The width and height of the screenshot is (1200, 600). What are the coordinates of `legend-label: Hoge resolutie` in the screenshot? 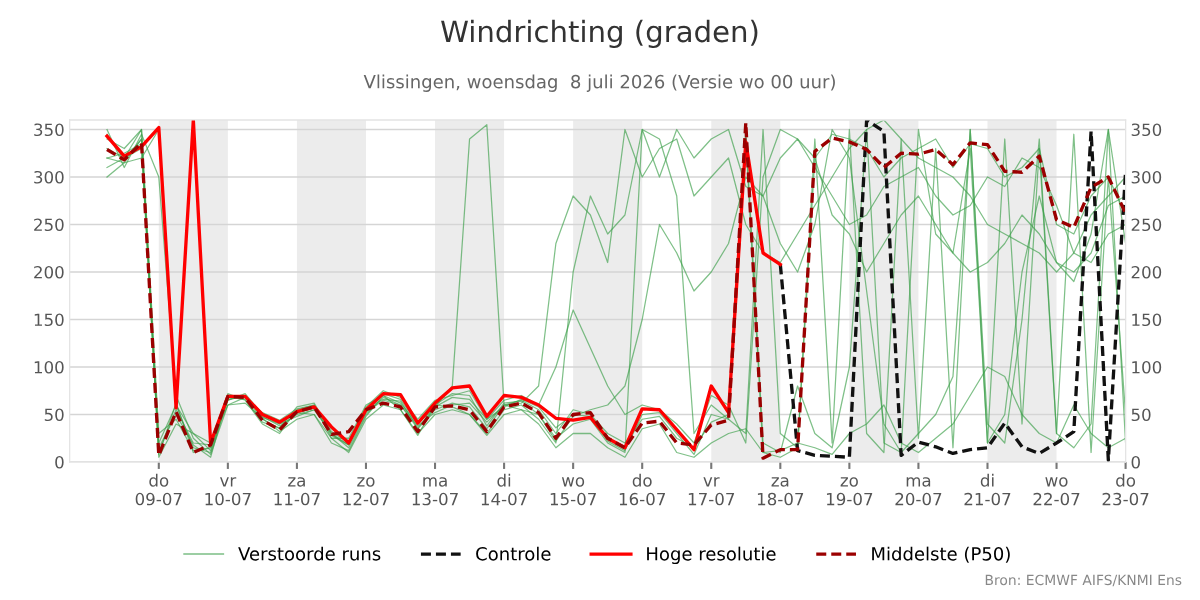 It's located at (711, 555).